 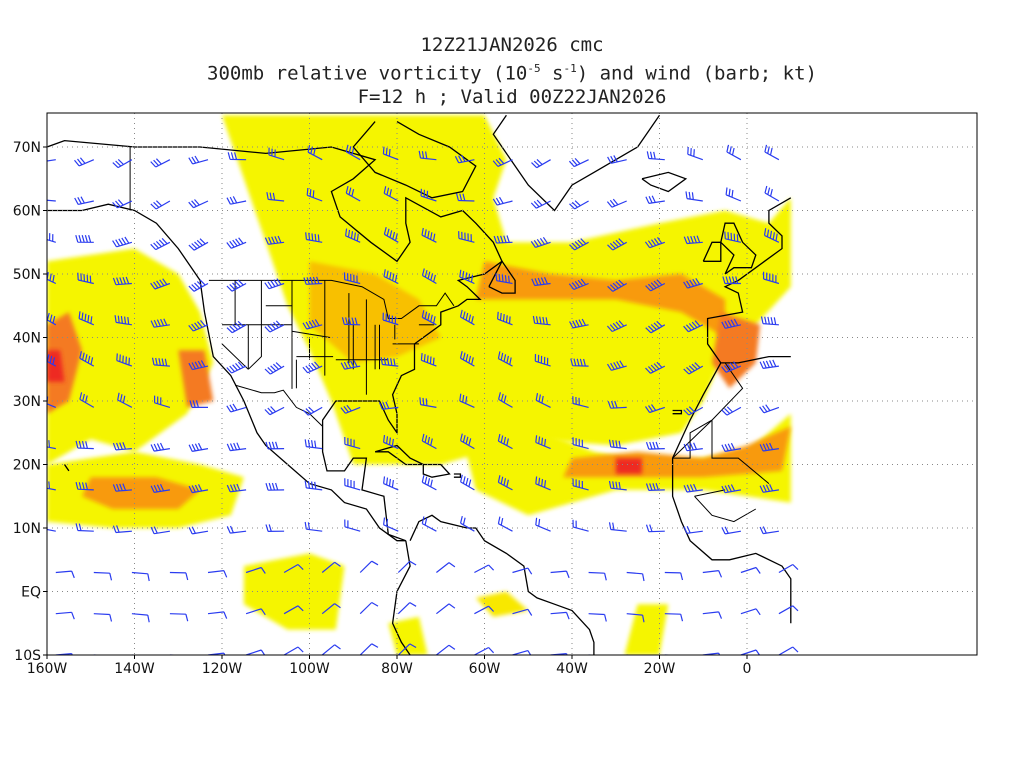 I want to click on vorticity-patch-brazil, so click(x=502, y=604).